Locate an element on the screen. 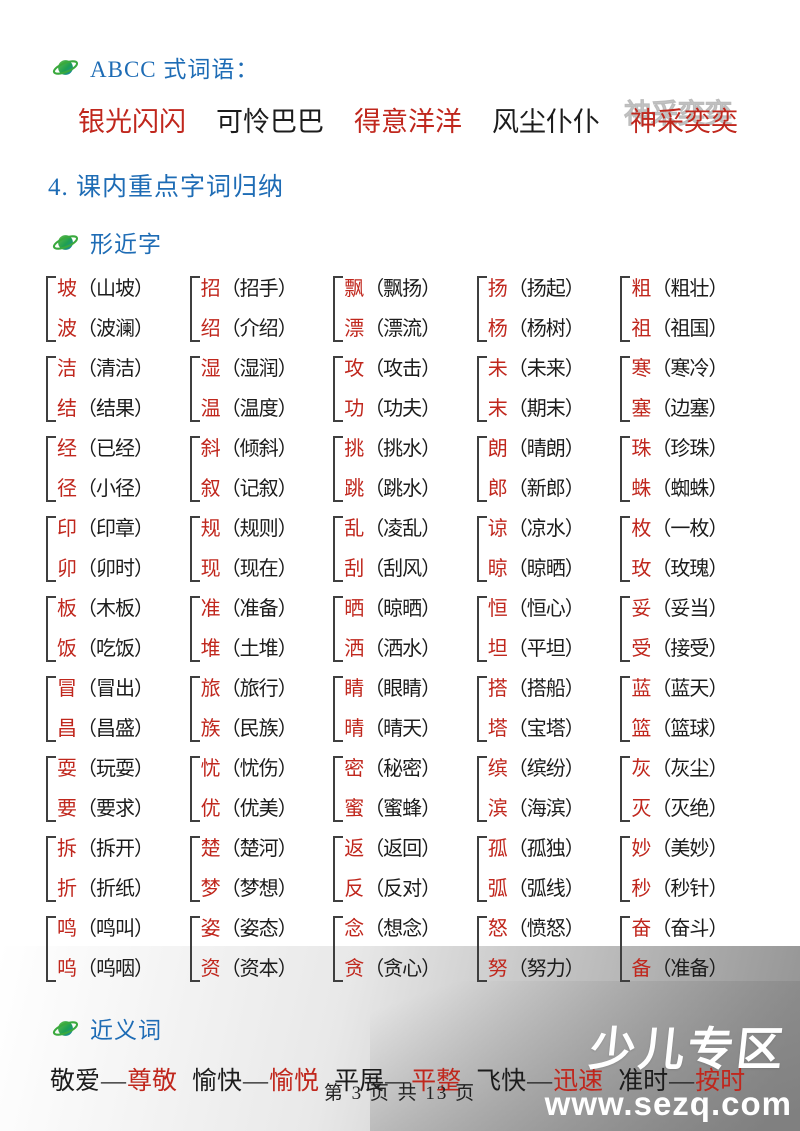  xjz-char: 斜 is located at coordinates (210, 449).